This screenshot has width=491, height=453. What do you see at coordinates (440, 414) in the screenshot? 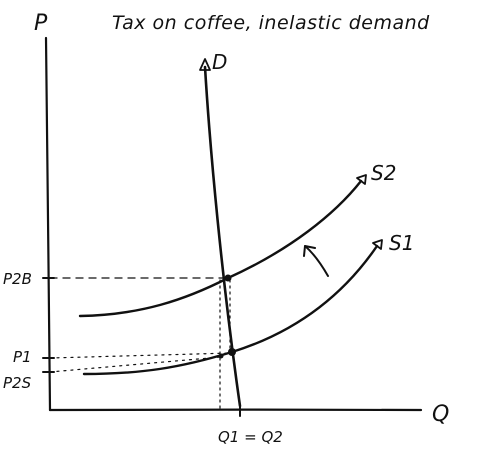
I see `quantity-axis-label: Q` at bounding box center [440, 414].